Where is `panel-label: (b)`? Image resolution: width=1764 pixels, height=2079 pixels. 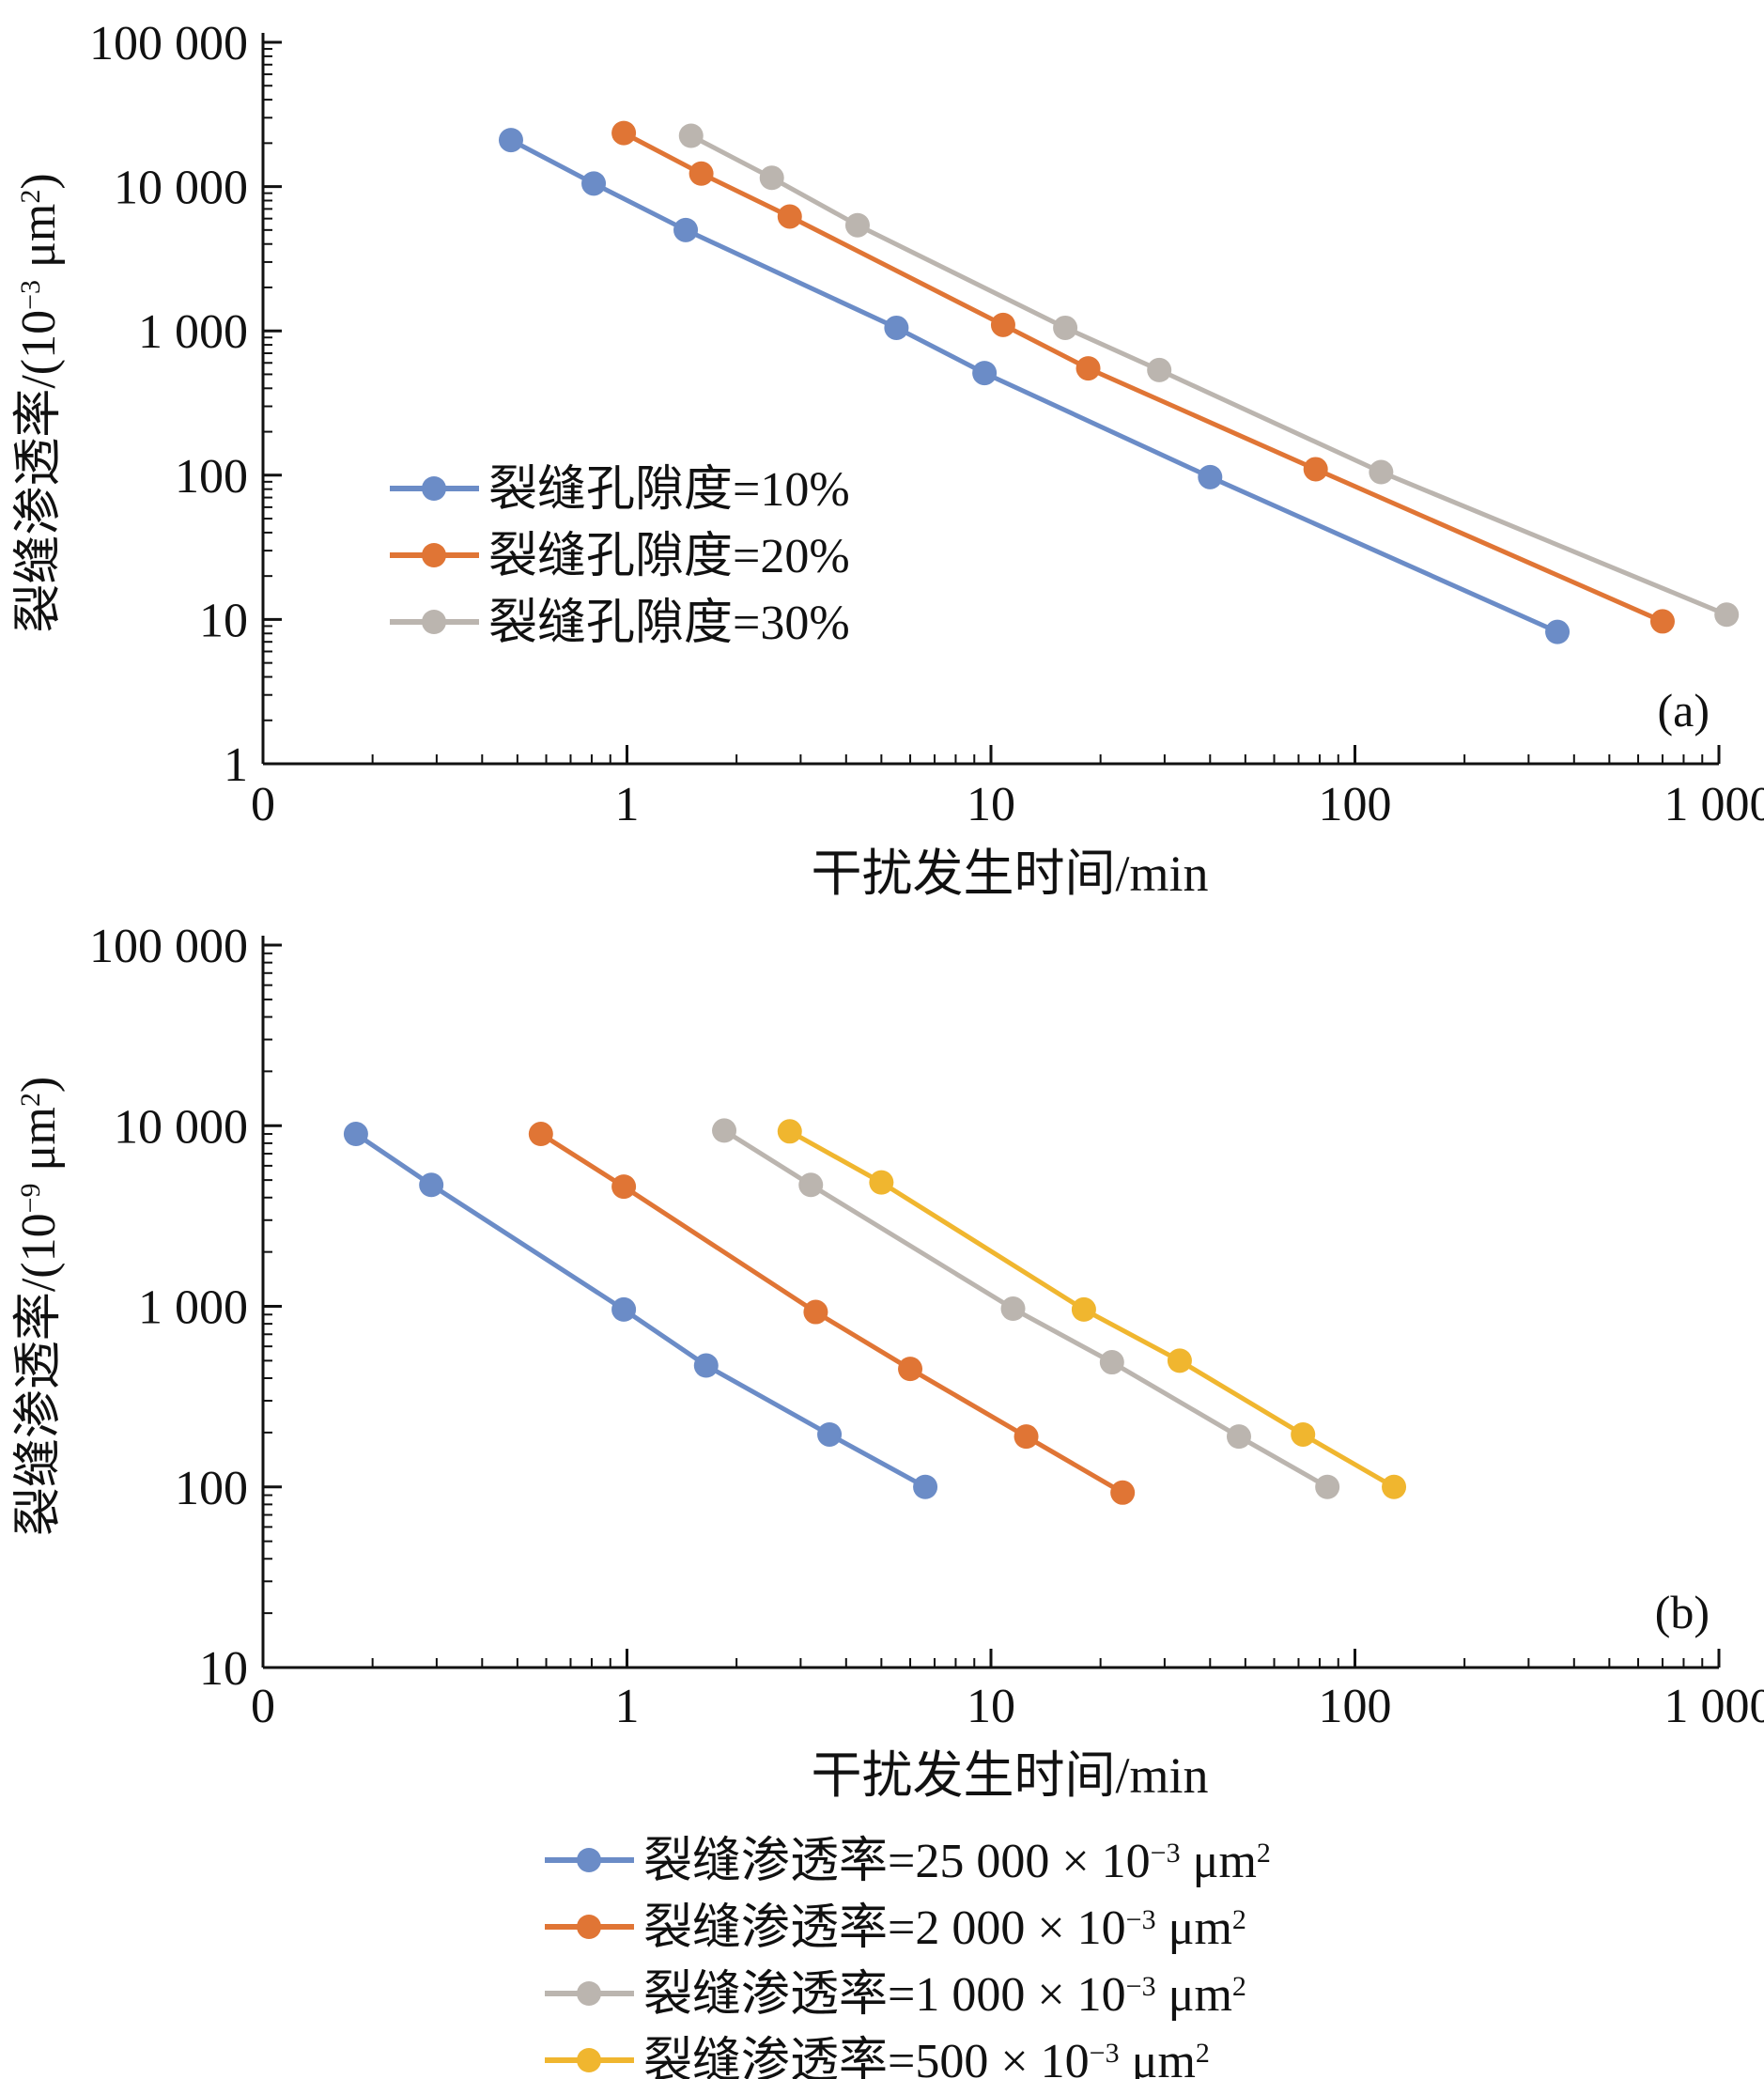 panel-label: (b) is located at coordinates (1682, 1612).